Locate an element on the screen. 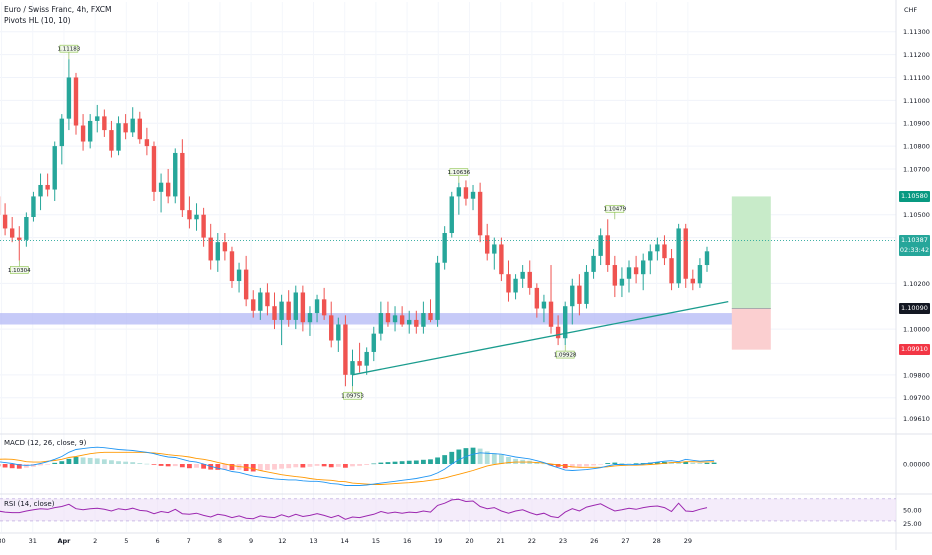  time-axis-label: Apr is located at coordinates (64, 541).